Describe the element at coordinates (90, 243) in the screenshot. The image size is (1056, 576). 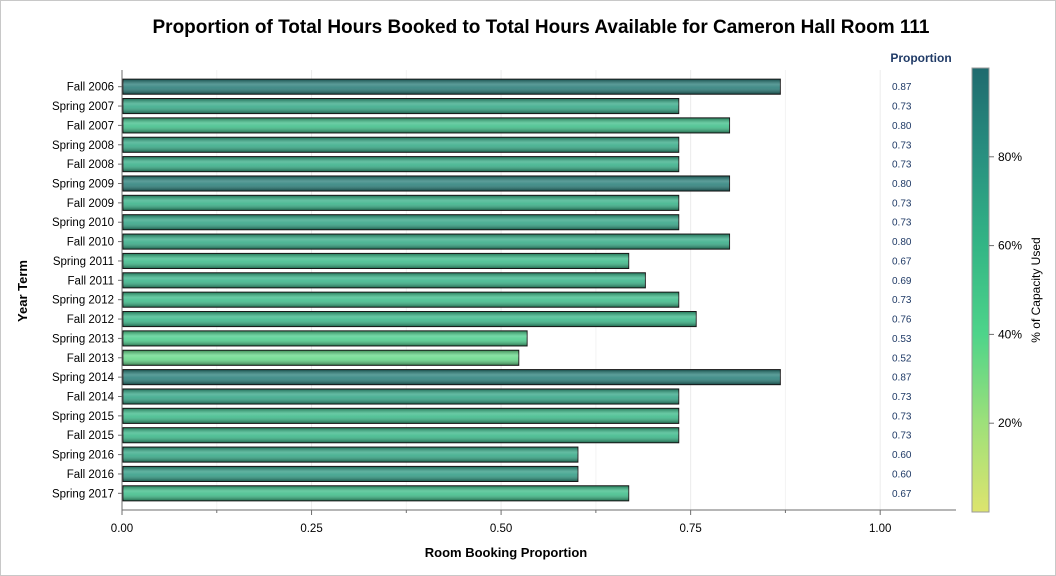
I see `y-tick-label: Fall 2010` at that location.